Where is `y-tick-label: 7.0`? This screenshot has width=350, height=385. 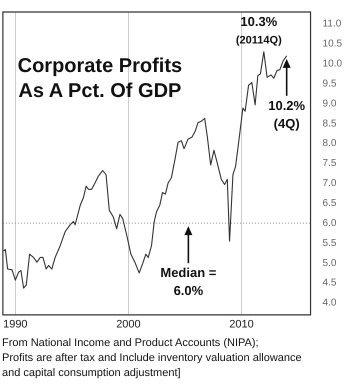
y-tick-label: 7.0 is located at coordinates (329, 184).